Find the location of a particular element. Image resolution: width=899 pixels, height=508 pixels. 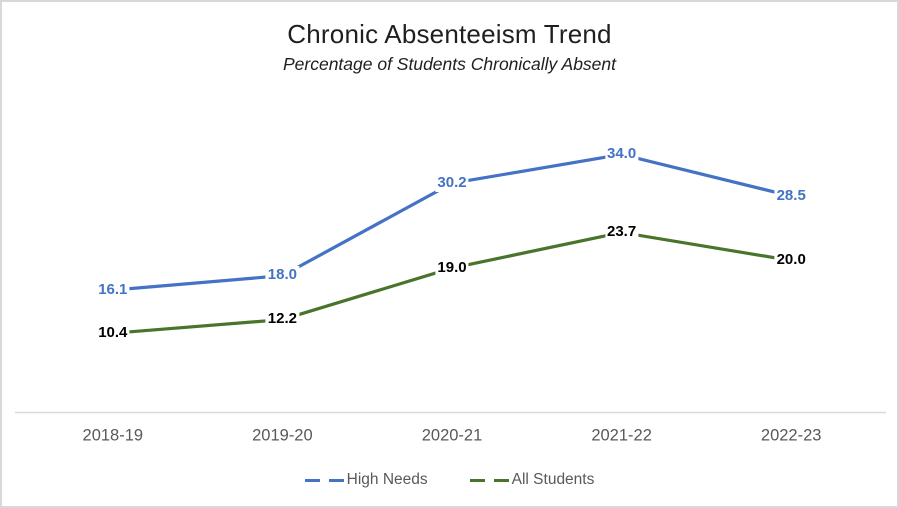

x-axis-label-2019-20: 2019-20 is located at coordinates (282, 435).